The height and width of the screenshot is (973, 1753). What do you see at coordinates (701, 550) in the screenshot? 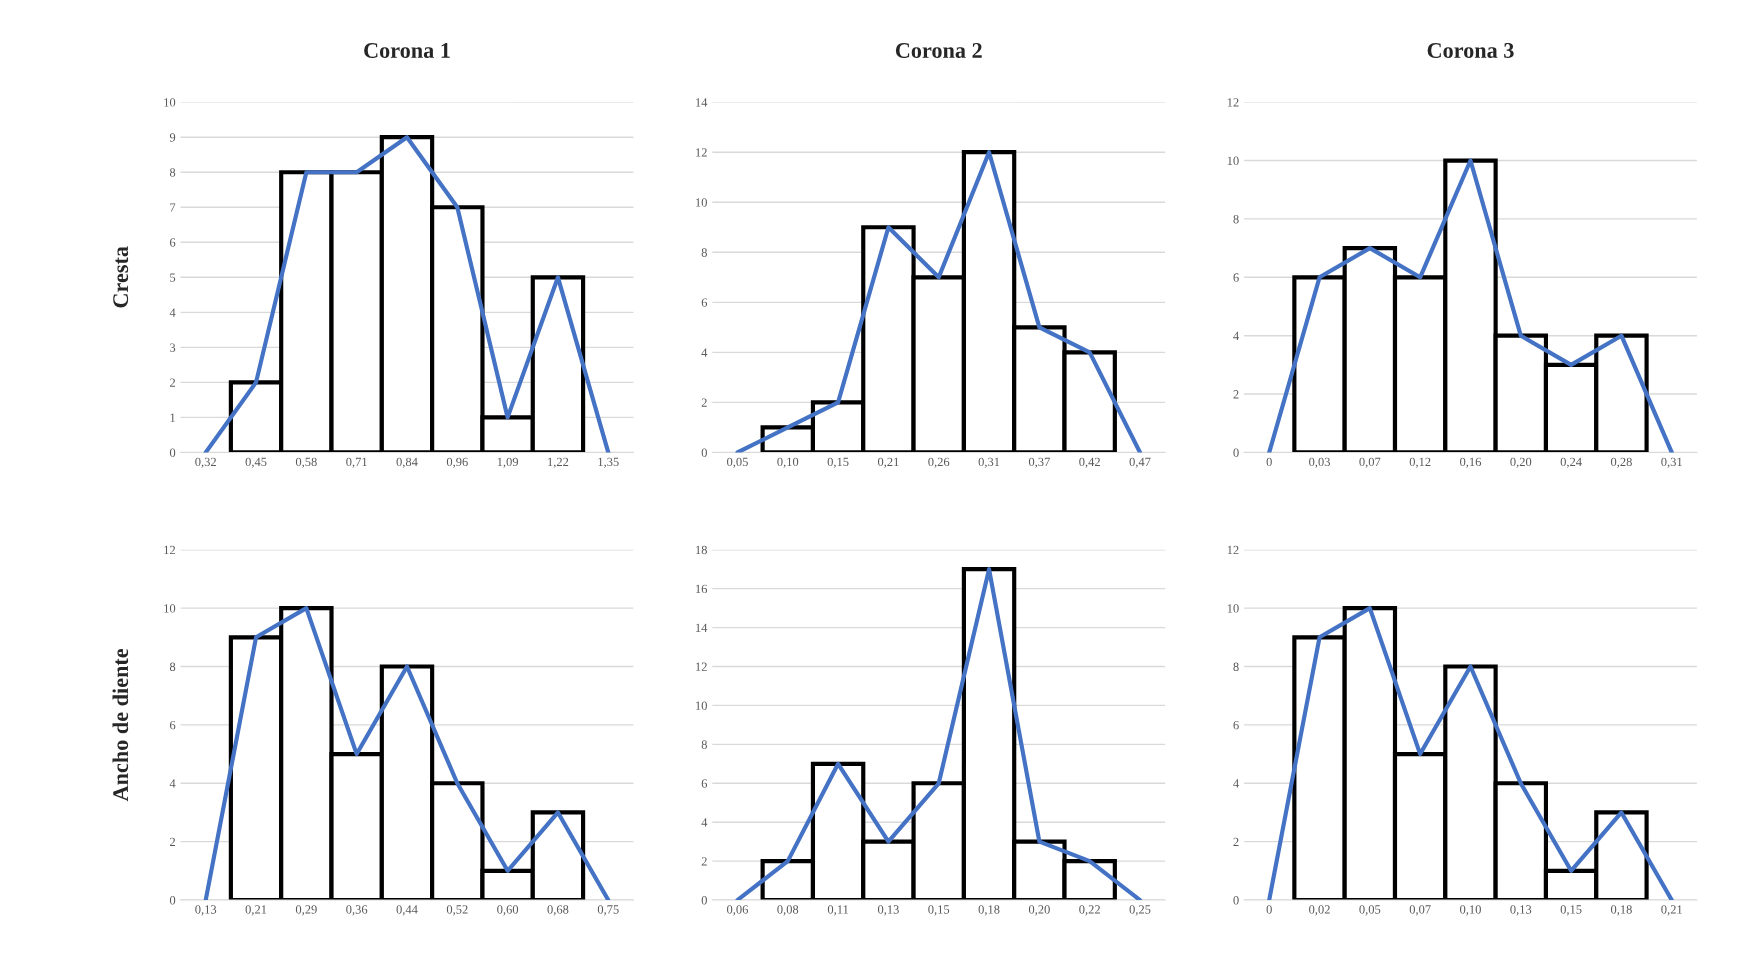
I see `y-tick-label: 18` at bounding box center [701, 550].